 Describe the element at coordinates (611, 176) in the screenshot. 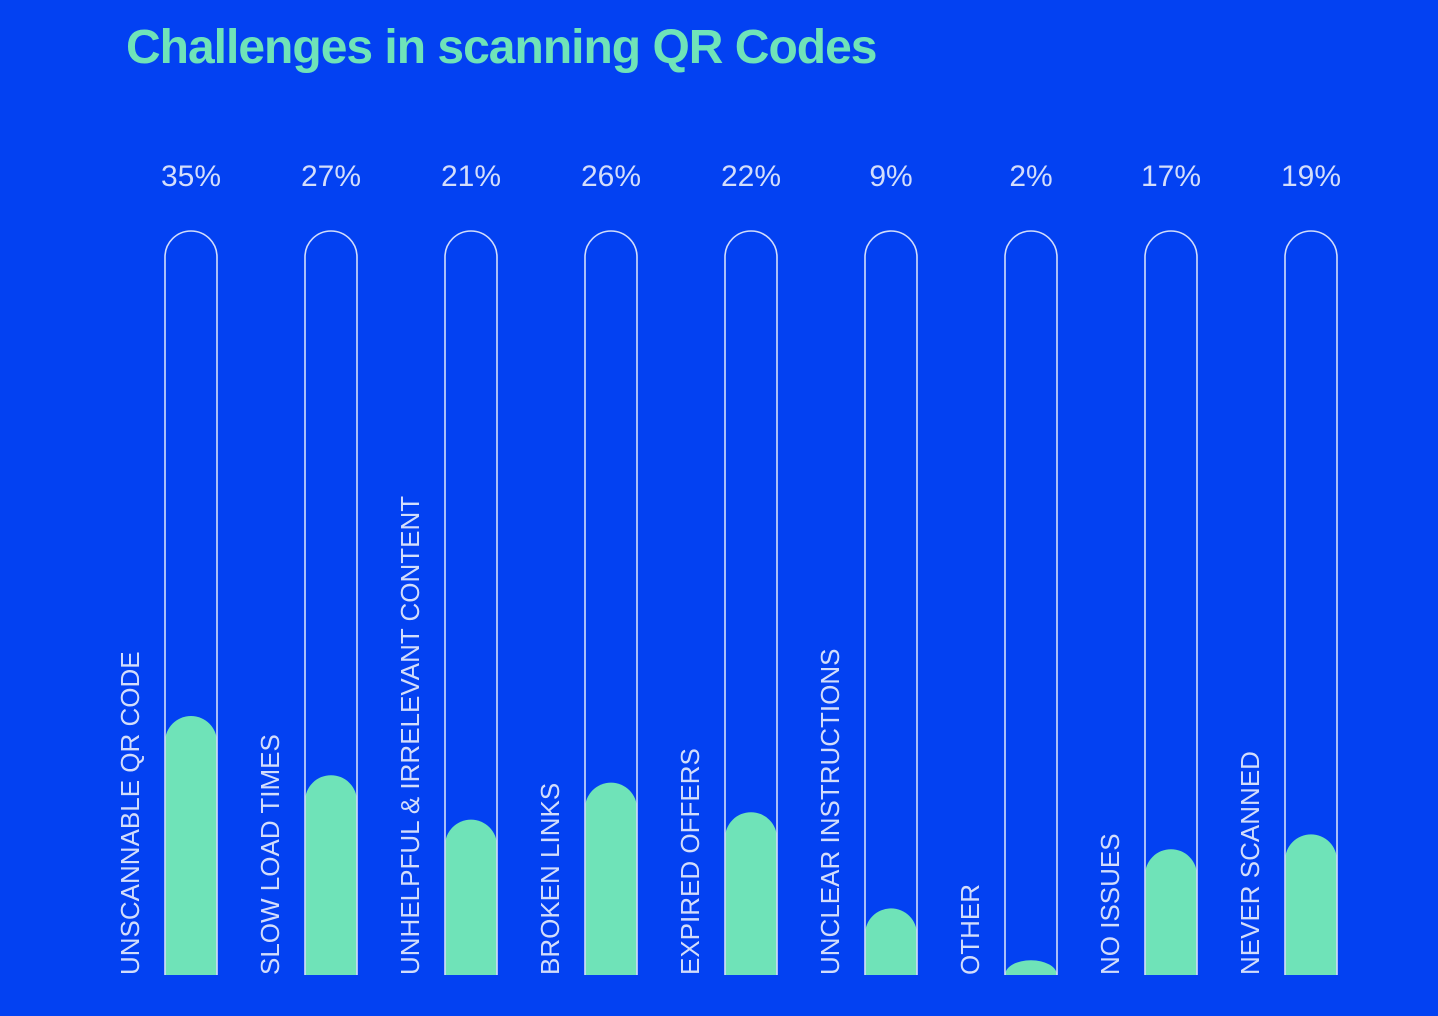

I see `value-label-4: 26%` at that location.